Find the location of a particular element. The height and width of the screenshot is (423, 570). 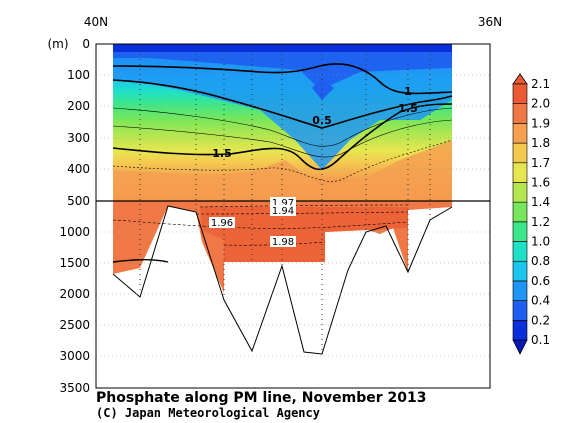

chart-title: Phosphate along PM line, November 2013 is located at coordinates (261, 398).